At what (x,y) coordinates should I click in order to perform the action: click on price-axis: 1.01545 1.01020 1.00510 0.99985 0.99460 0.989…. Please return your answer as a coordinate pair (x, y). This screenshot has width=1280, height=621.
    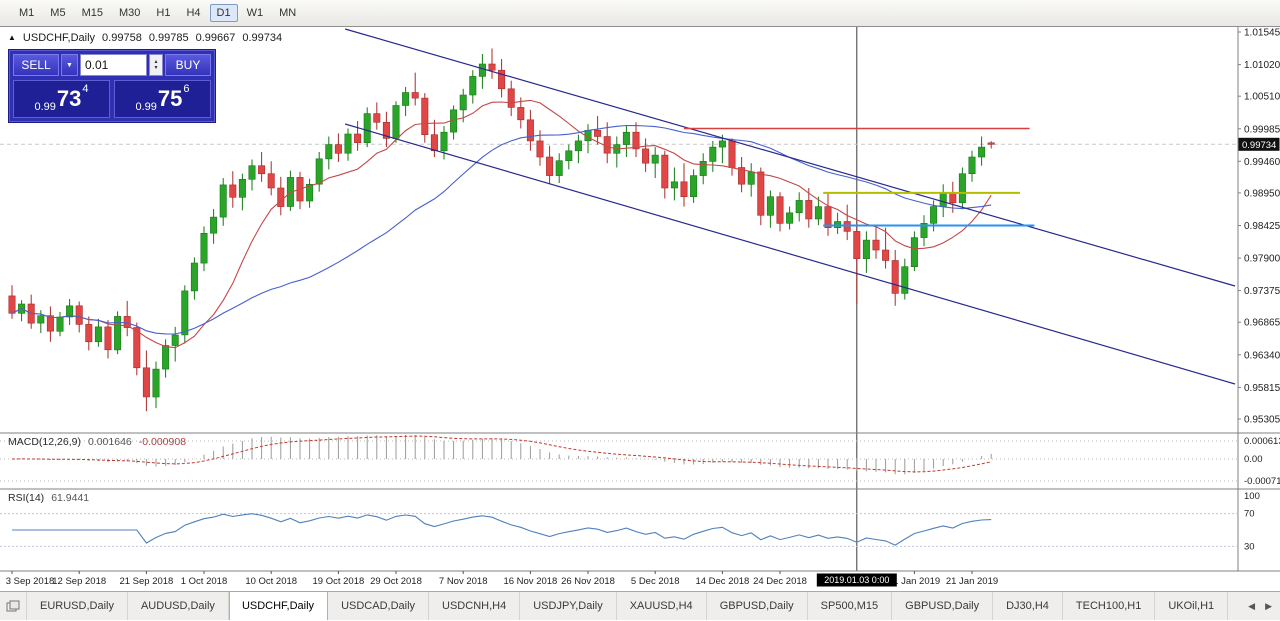
    Looking at the image, I should click on (1259, 227).